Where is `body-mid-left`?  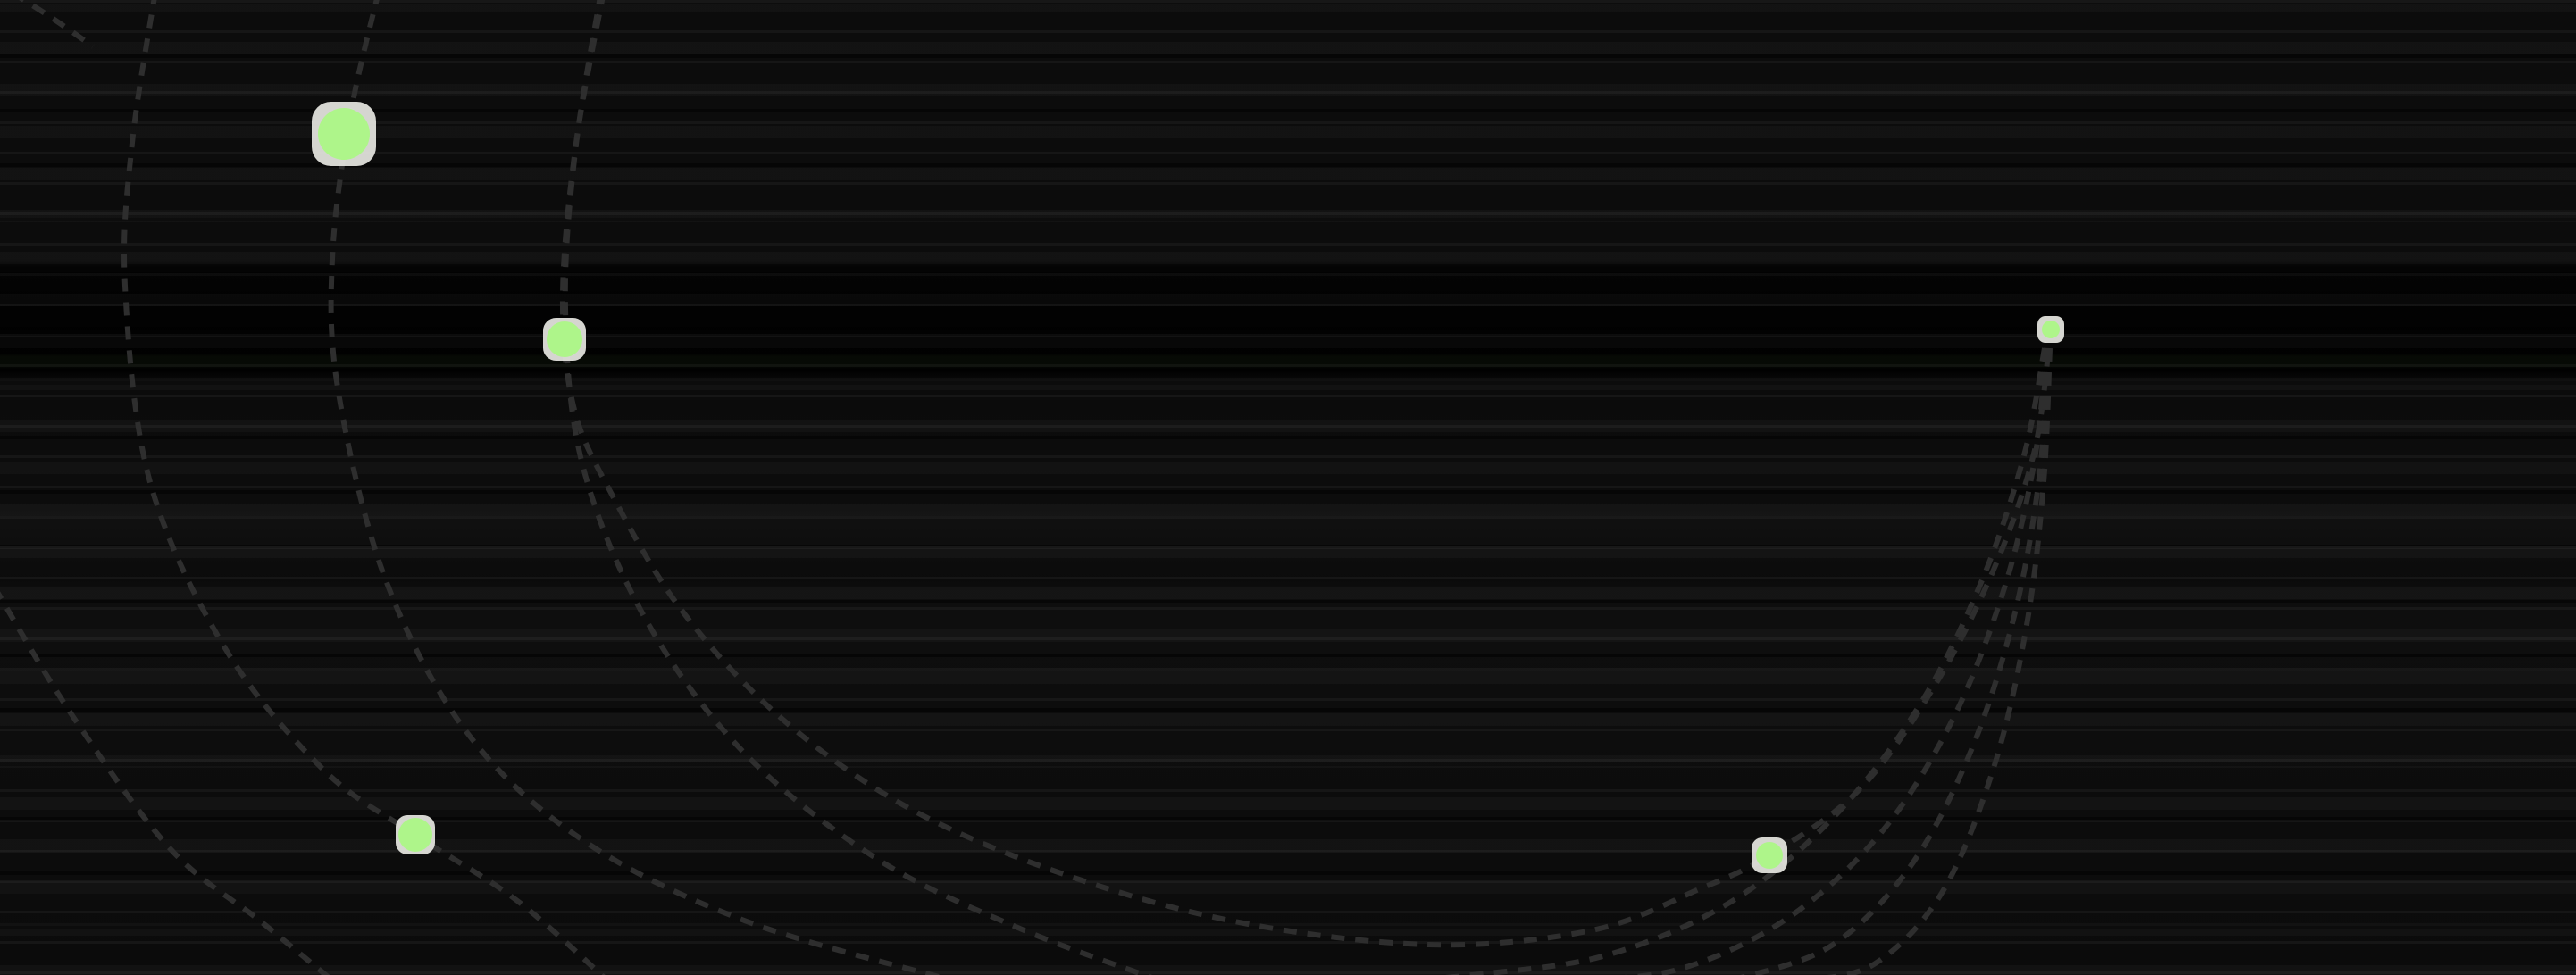 body-mid-left is located at coordinates (565, 339).